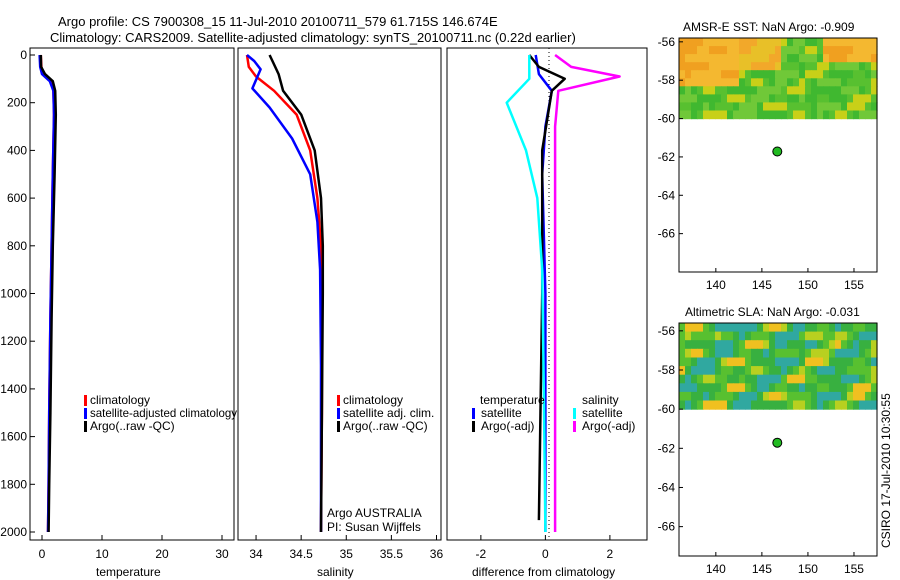  I want to click on depth-tick-label: 1000, so click(13, 294).